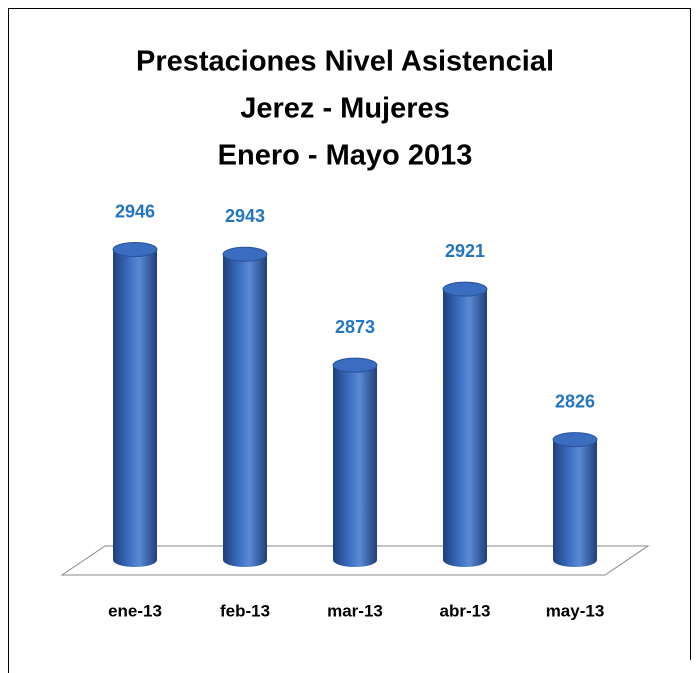 Image resolution: width=699 pixels, height=673 pixels. Describe the element at coordinates (345, 62) in the screenshot. I see `chart-title: Prestaciones Nivel Asistencial` at that location.